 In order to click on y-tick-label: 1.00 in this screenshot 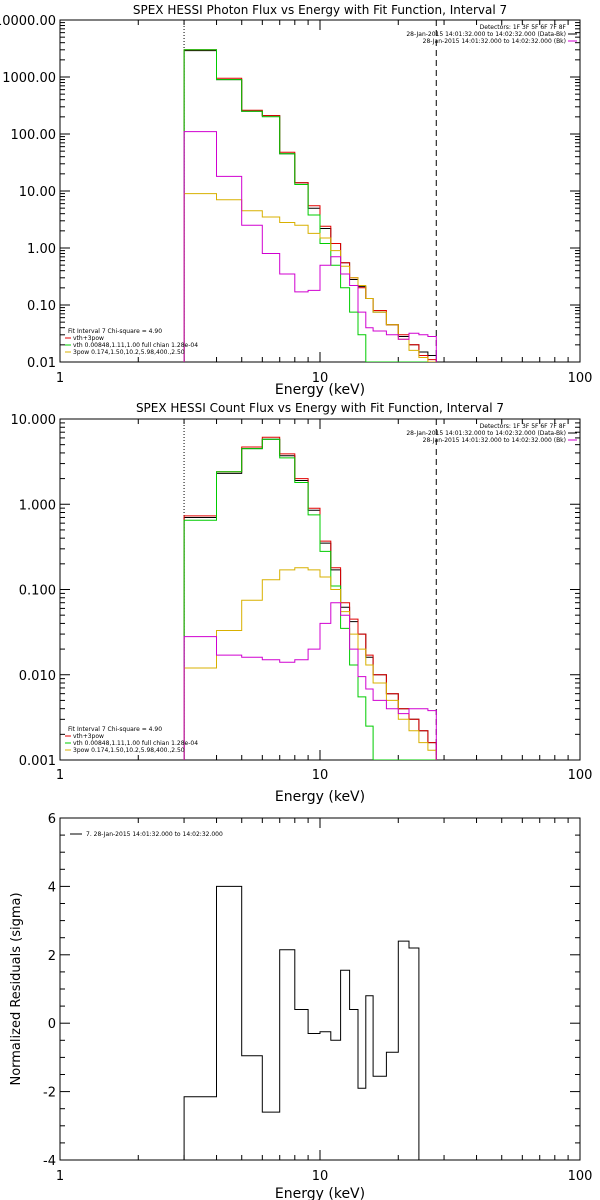, I will do `click(41, 249)`.